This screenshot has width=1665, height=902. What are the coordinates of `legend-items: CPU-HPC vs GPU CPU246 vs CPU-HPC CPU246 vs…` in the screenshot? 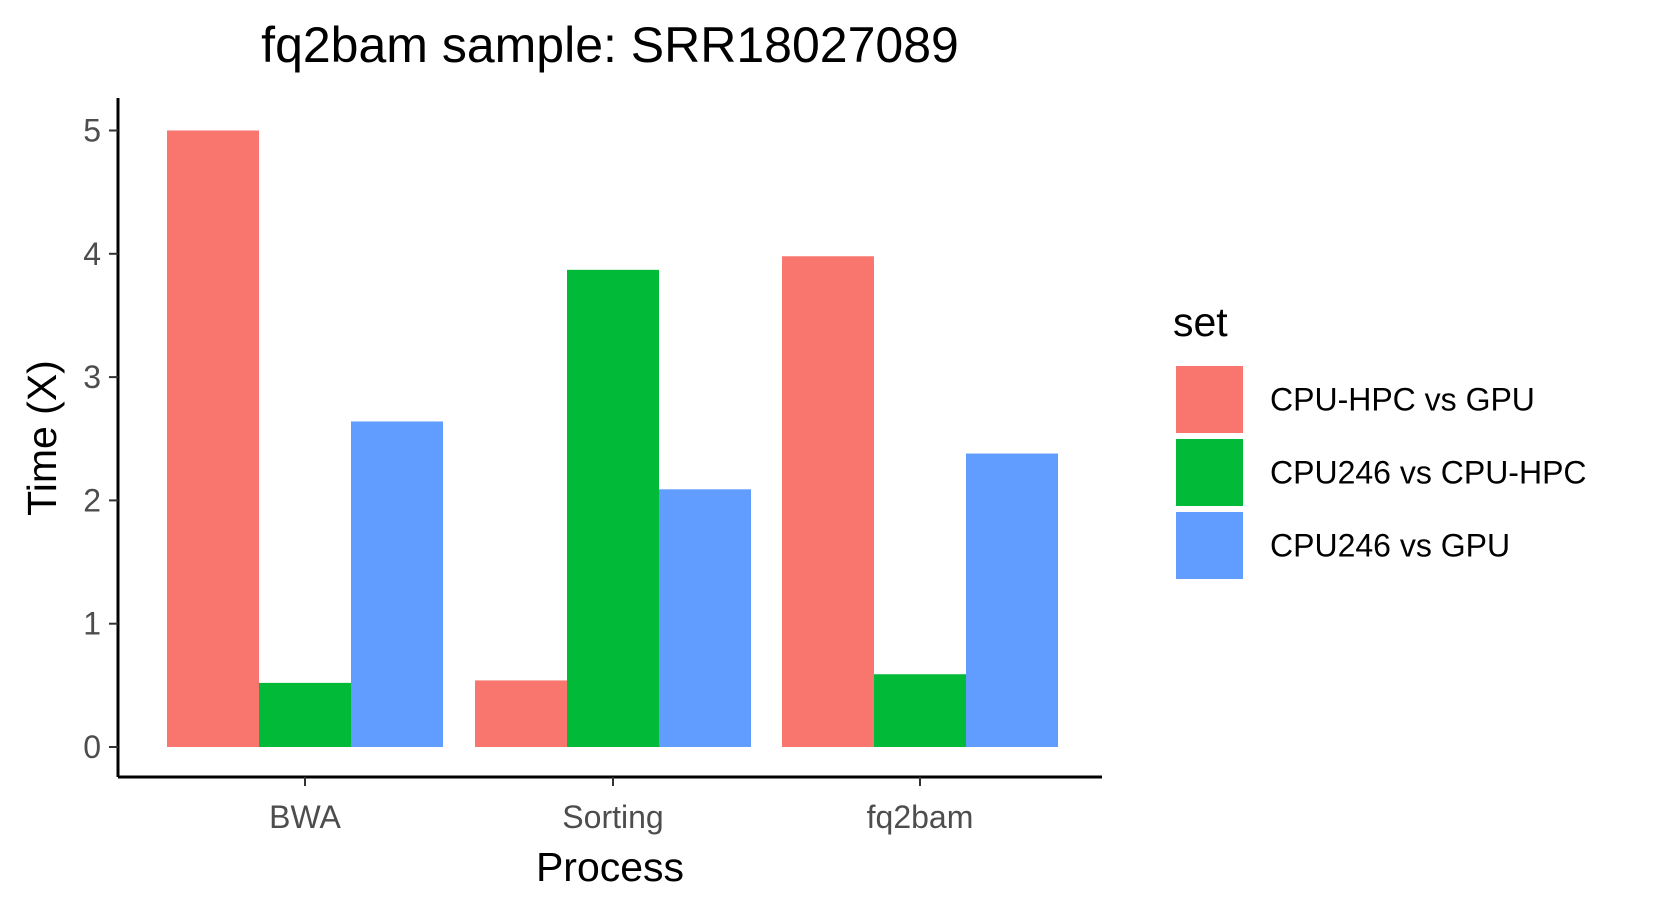 It's located at (1381, 472).